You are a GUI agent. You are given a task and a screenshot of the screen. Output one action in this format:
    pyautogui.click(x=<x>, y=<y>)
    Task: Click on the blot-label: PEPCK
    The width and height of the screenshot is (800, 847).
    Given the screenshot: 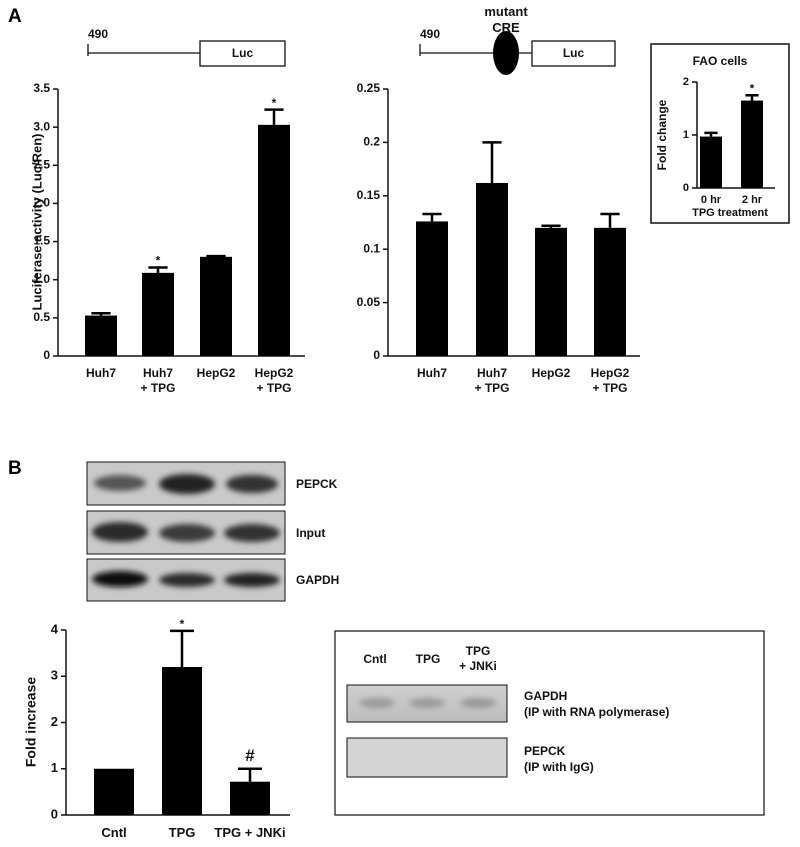 What is the action you would take?
    pyautogui.click(x=317, y=484)
    